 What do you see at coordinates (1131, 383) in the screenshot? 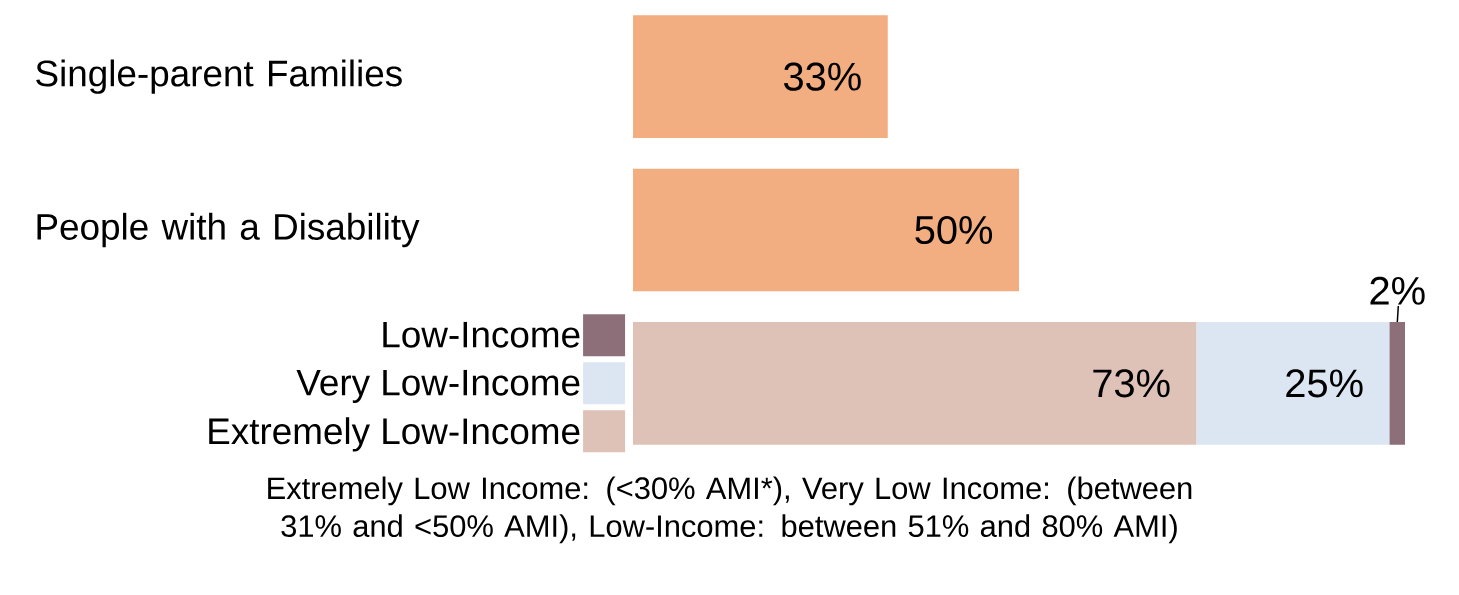
I see `data-label: 73%` at bounding box center [1131, 383].